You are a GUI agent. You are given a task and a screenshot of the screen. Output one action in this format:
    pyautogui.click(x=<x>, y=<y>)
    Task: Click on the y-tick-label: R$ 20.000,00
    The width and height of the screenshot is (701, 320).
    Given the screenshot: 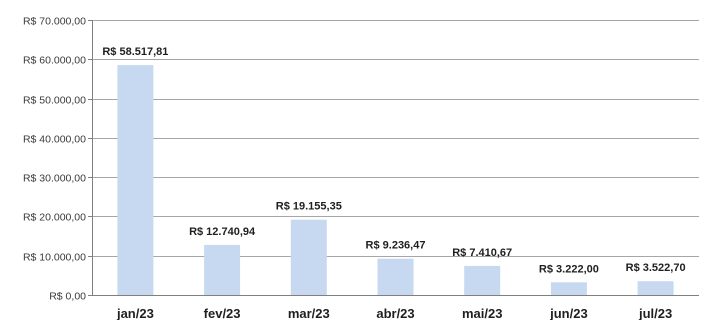 What is the action you would take?
    pyautogui.click(x=54, y=218)
    